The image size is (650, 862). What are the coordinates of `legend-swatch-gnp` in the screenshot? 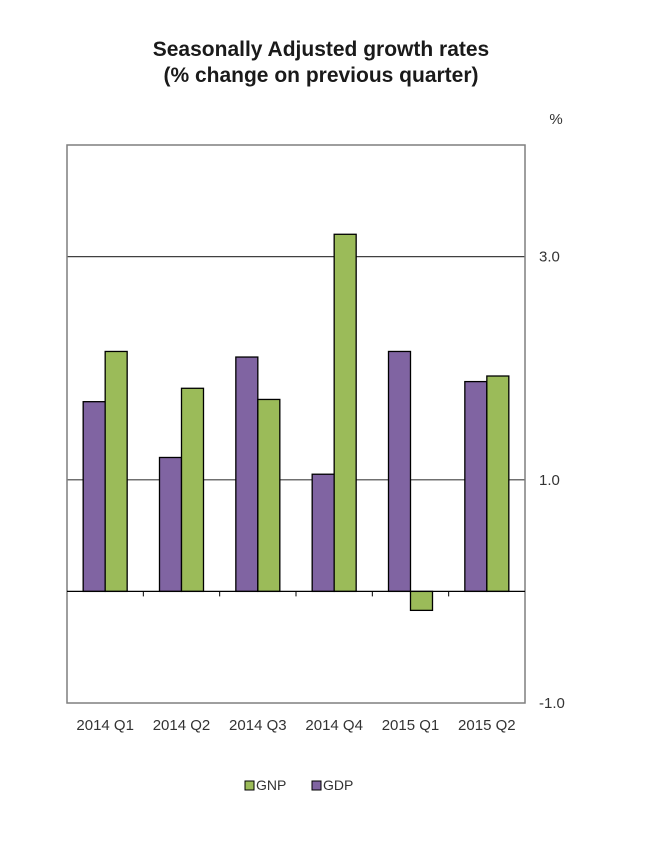 It's located at (249, 785).